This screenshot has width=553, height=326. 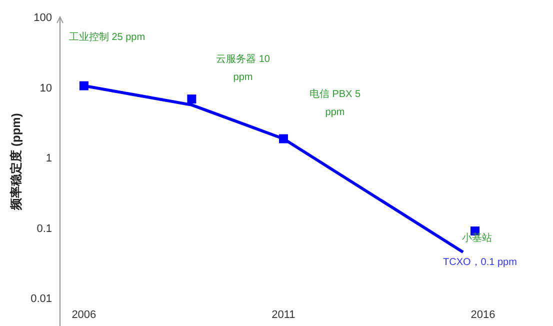 What do you see at coordinates (44, 228) in the screenshot?
I see `y-tick-label: 0.1` at bounding box center [44, 228].